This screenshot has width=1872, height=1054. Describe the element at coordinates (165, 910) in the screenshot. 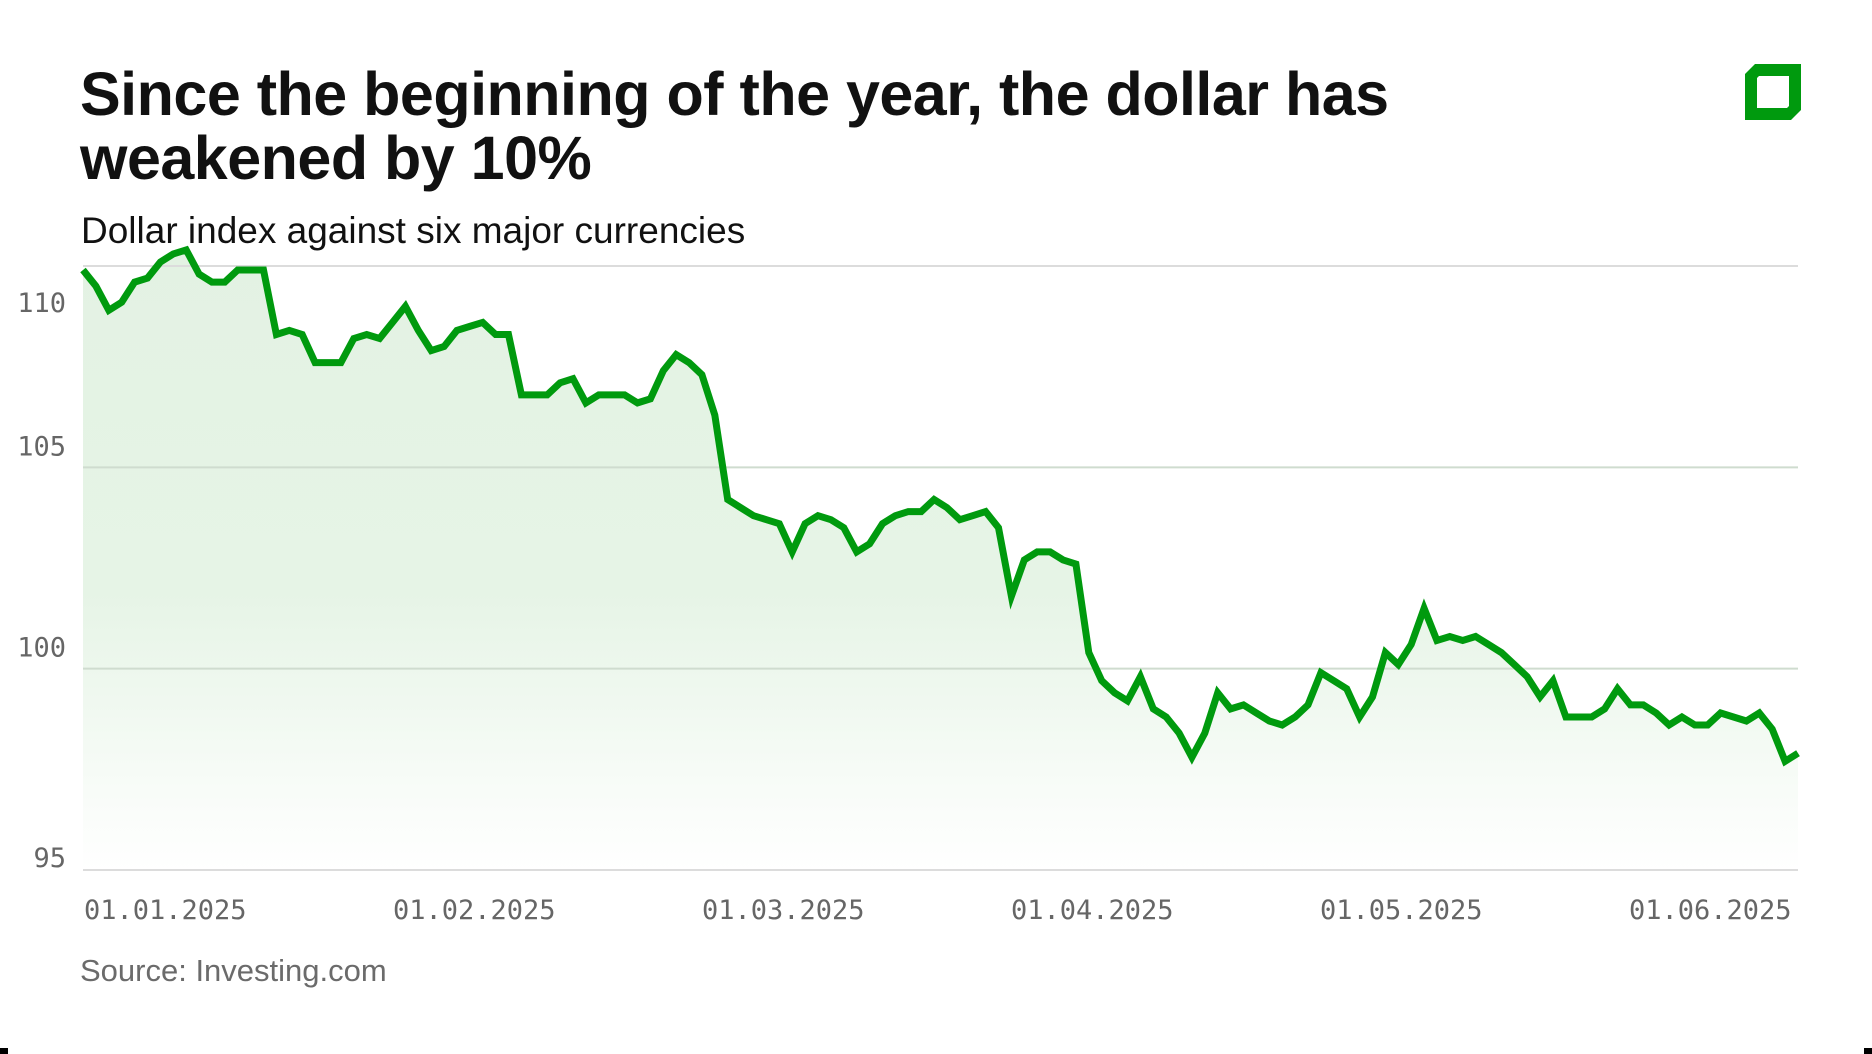

I see `x-tick-label: 01.01.2025` at that location.